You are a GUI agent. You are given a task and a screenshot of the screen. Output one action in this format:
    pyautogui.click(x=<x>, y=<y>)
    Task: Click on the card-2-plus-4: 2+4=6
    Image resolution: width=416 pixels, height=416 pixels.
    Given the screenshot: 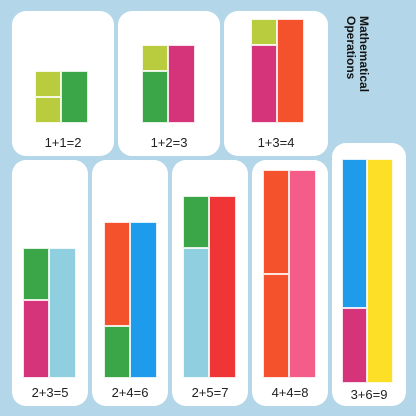 What is the action you would take?
    pyautogui.click(x=130, y=283)
    